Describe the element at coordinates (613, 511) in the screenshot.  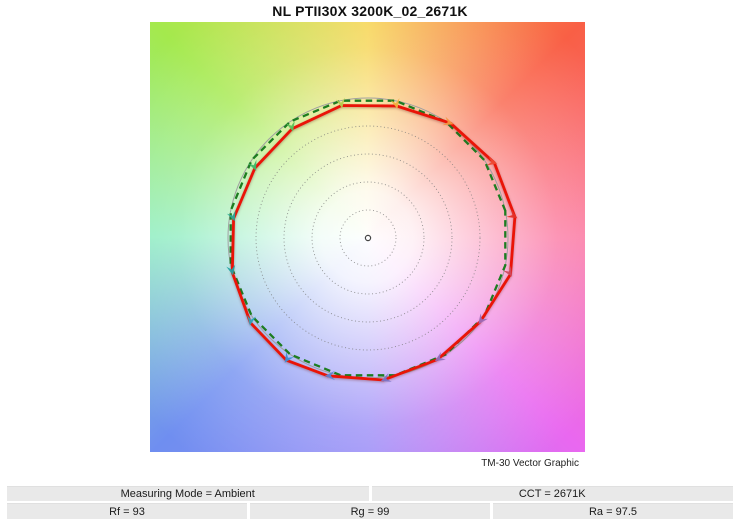
I see `ra-readout: Ra = 97.5` at that location.